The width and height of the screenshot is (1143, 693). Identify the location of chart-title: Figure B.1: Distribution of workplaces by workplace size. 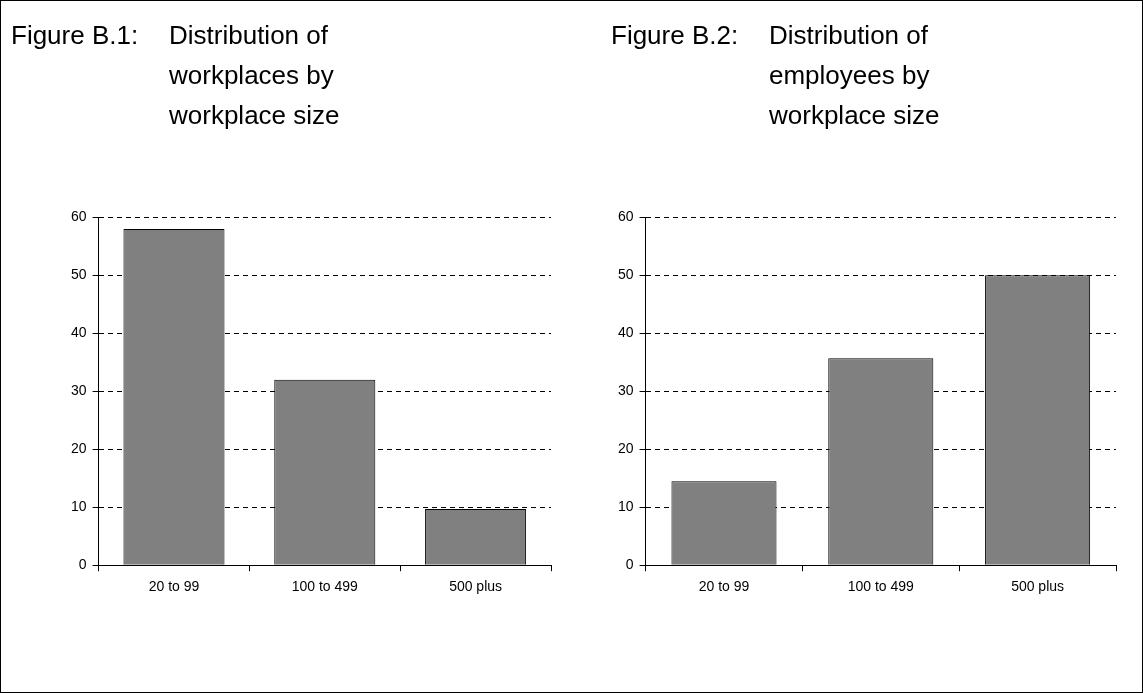
(176, 75).